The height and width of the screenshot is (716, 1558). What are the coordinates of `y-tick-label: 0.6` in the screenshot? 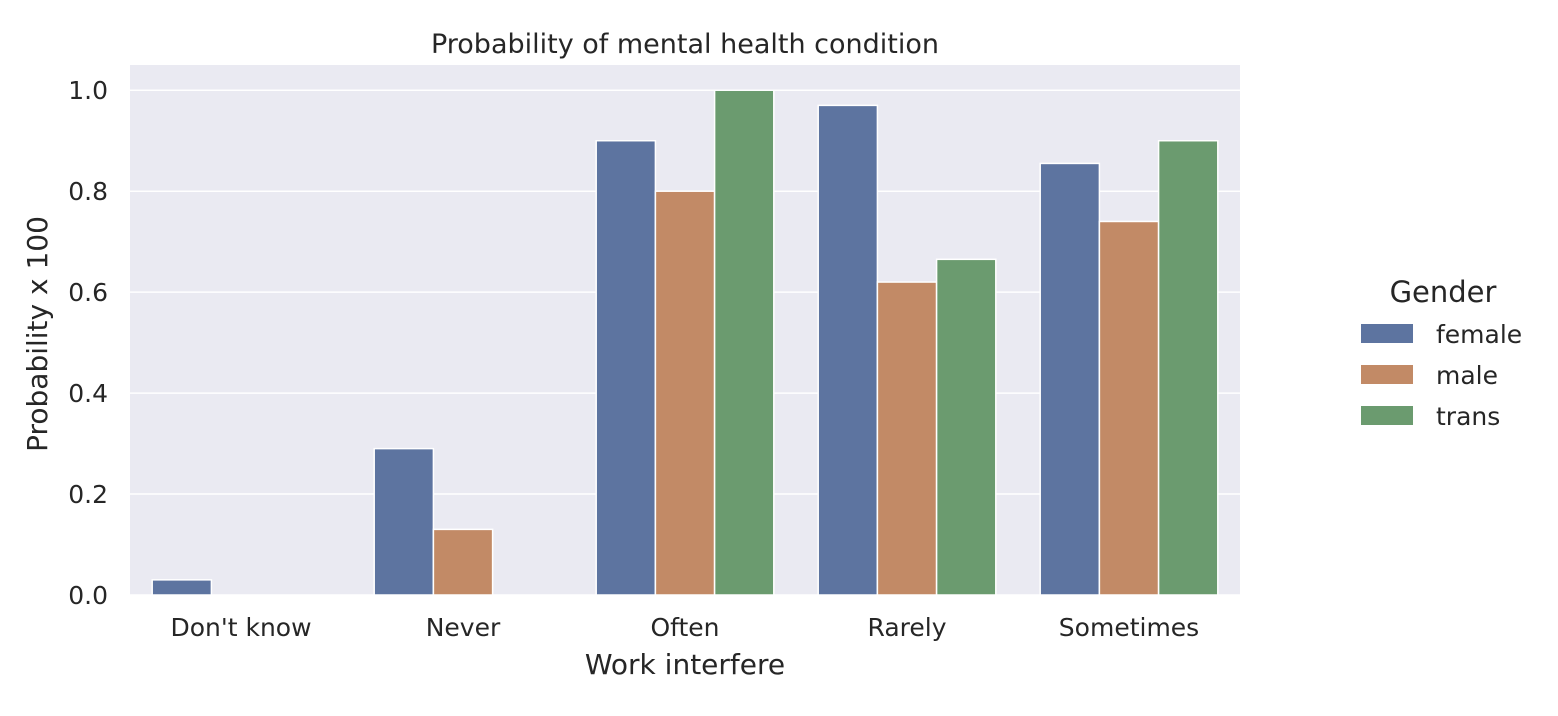 It's located at (88, 292).